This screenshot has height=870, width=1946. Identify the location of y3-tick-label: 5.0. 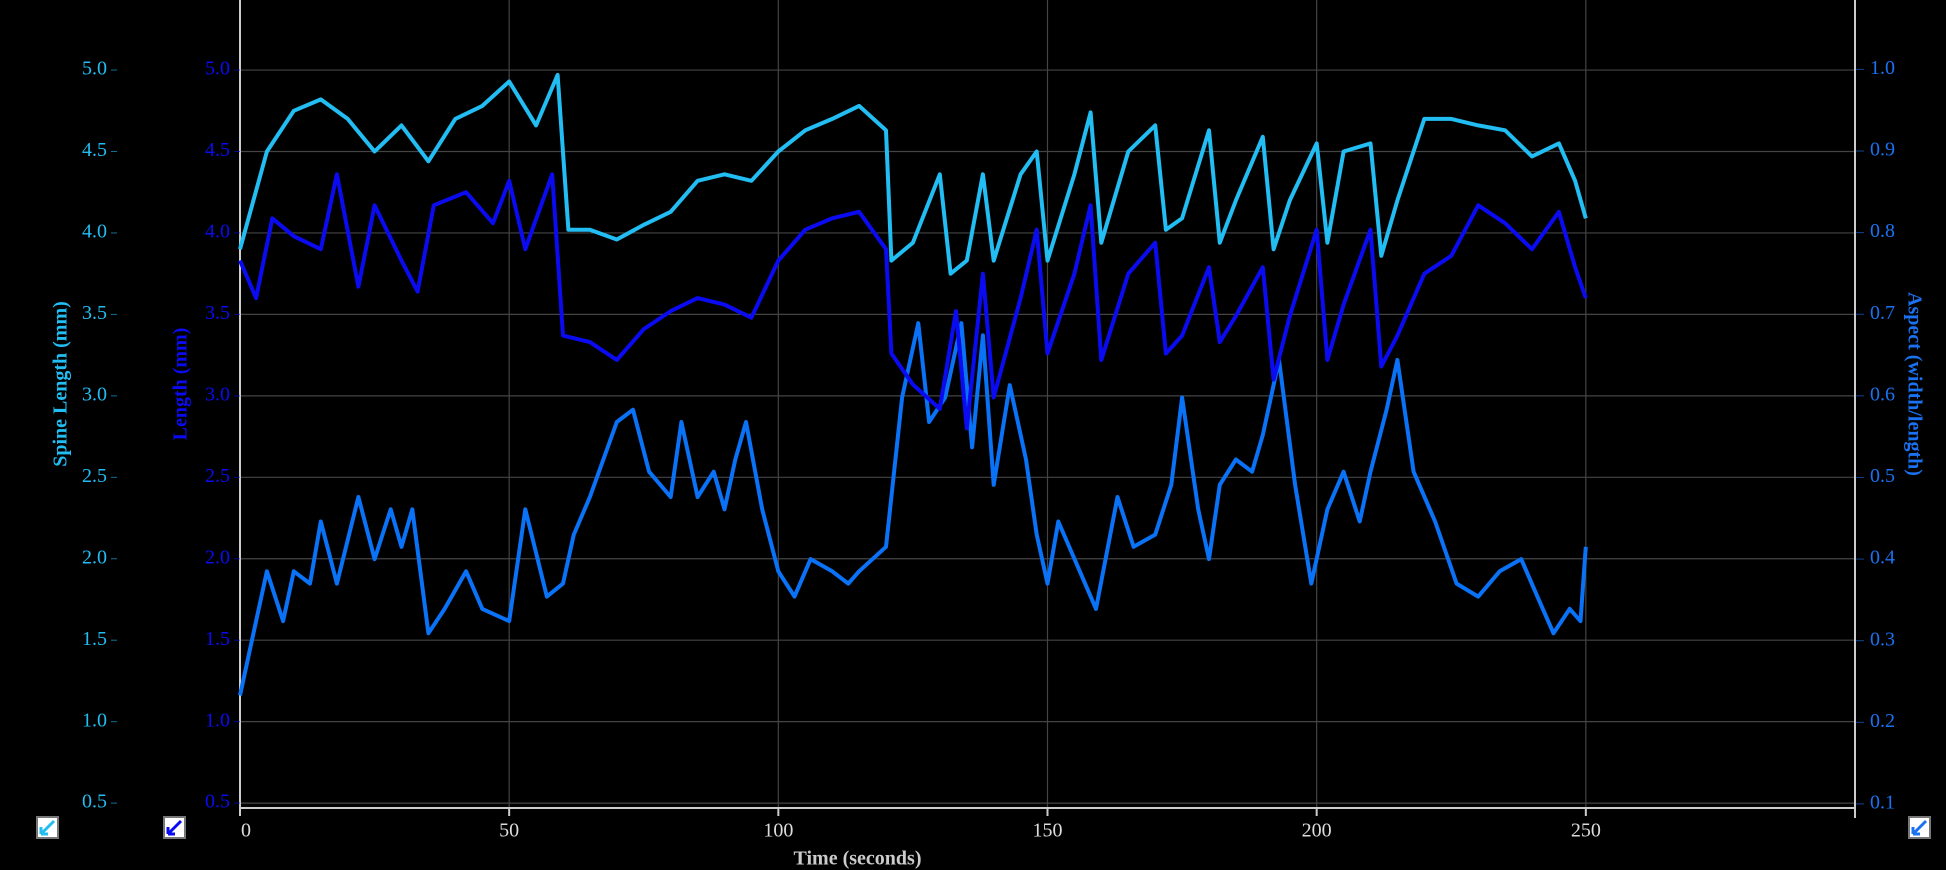
(217, 69).